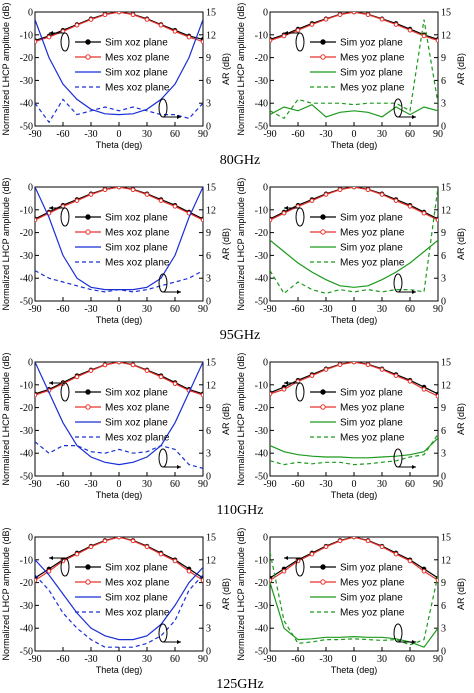  I want to click on y-left-tick-label: -10, so click(26, 210).